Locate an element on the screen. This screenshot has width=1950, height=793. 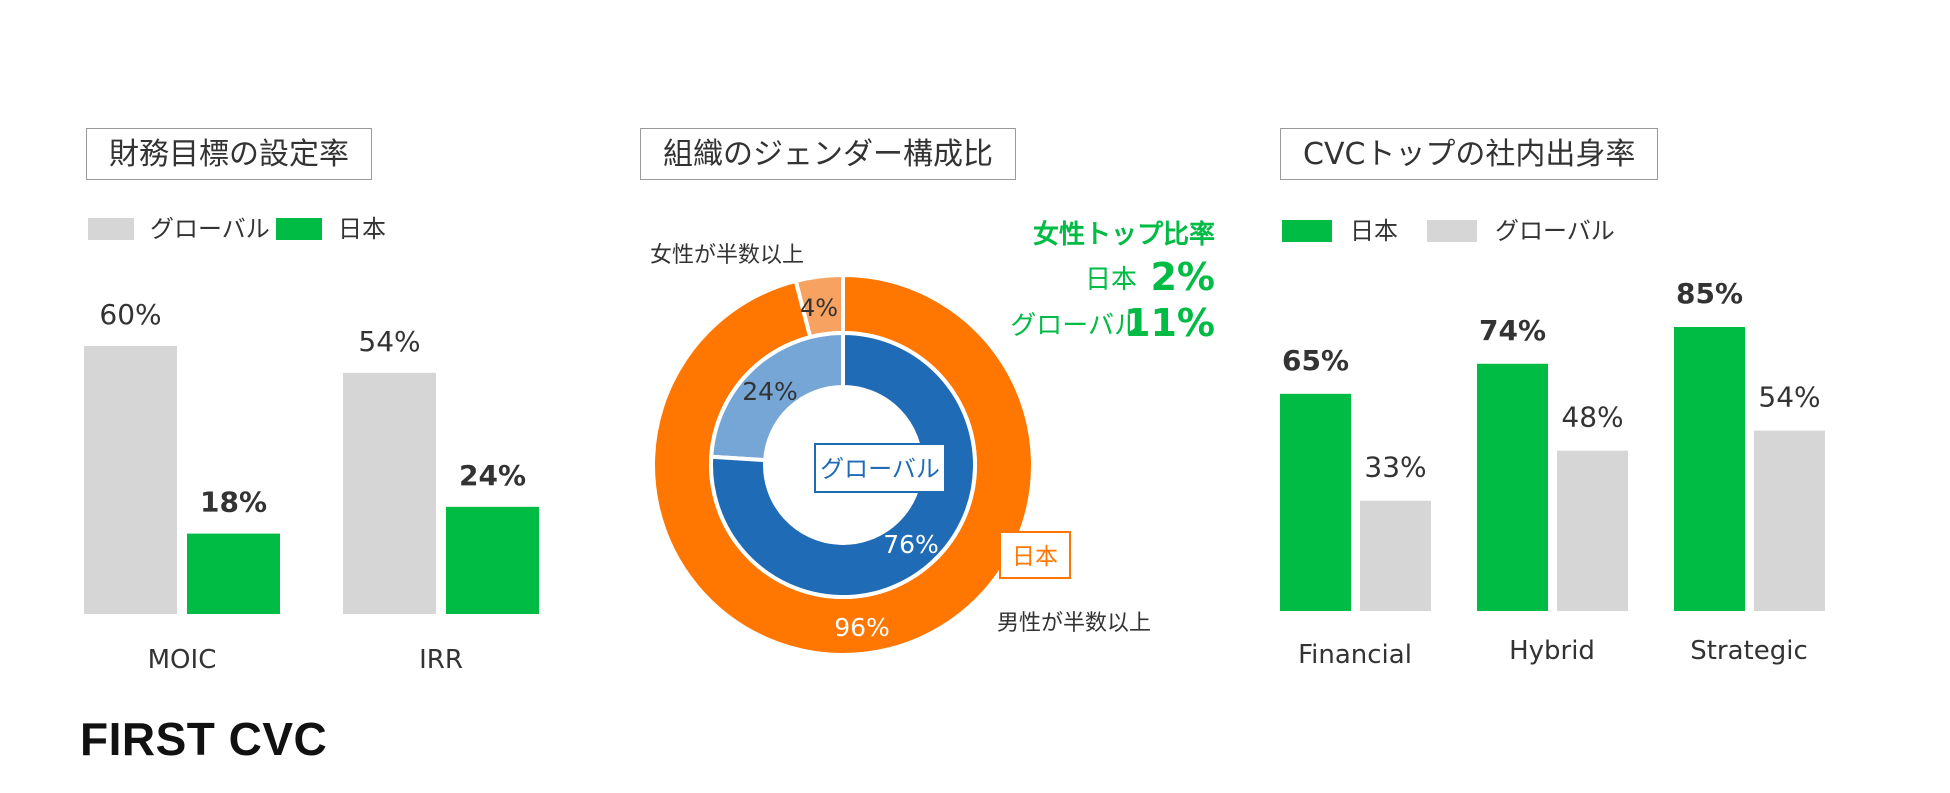
ring-name-box-japan is located at coordinates (1035, 555).